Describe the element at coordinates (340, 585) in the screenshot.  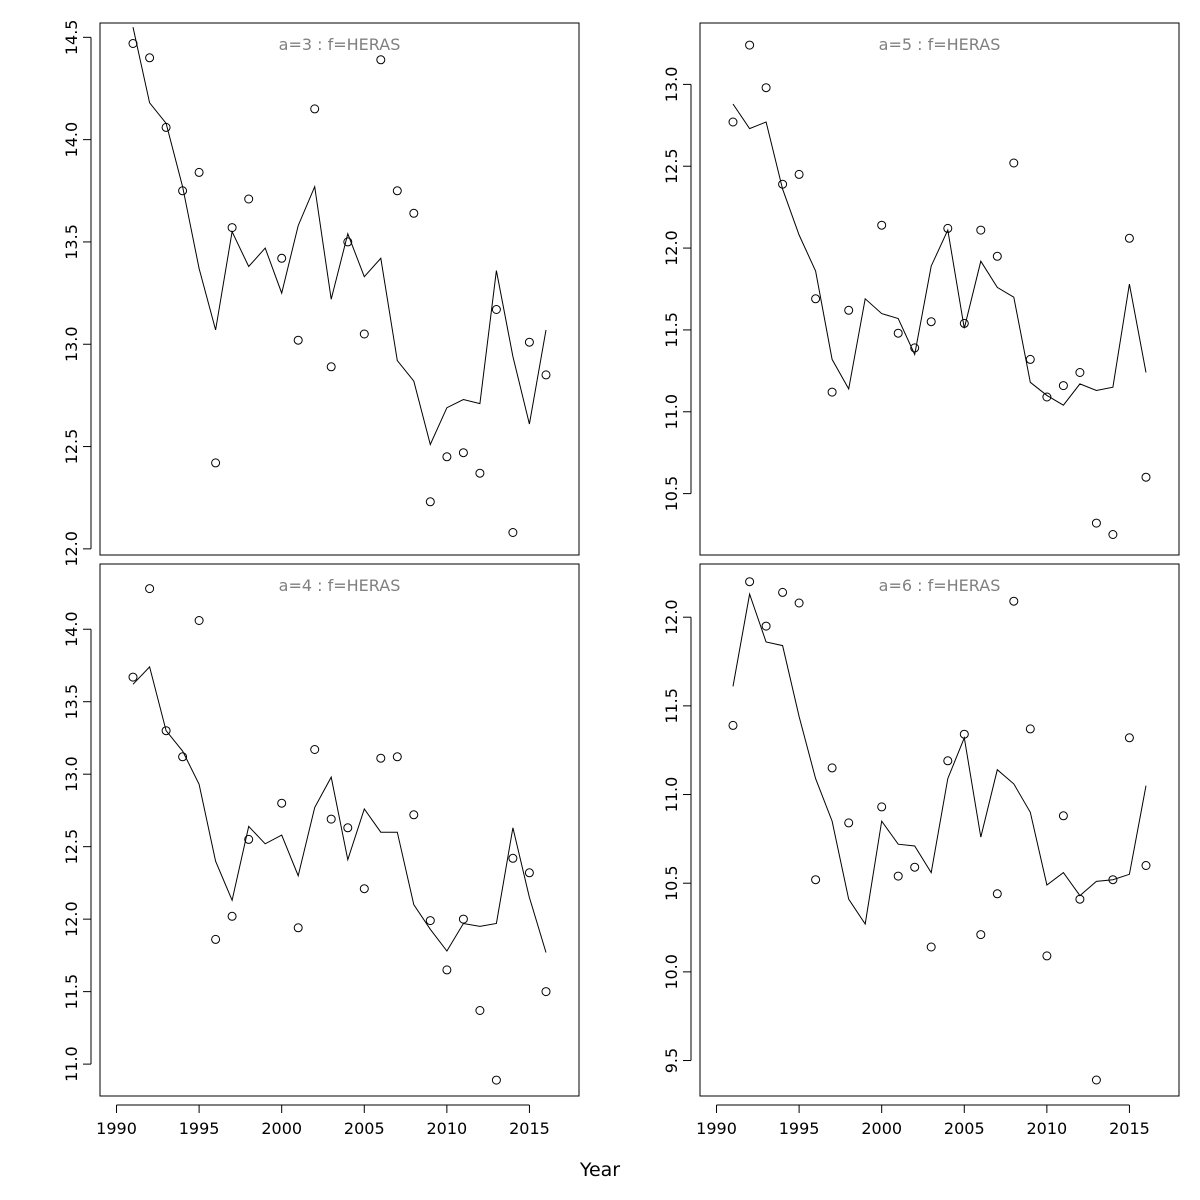
I see `panel-title: a=4 : f=HERAS` at that location.